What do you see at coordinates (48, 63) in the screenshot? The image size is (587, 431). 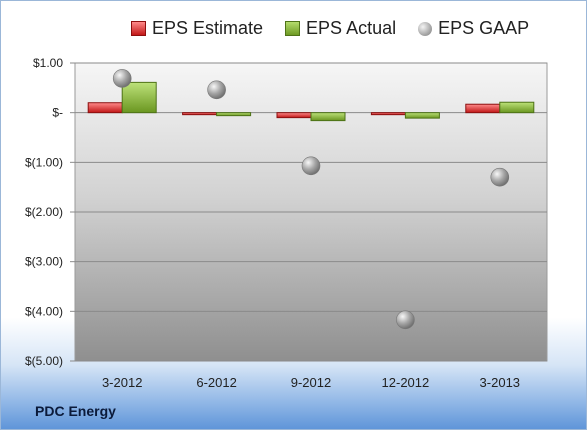 I see `y-tick-label: $1.00` at bounding box center [48, 63].